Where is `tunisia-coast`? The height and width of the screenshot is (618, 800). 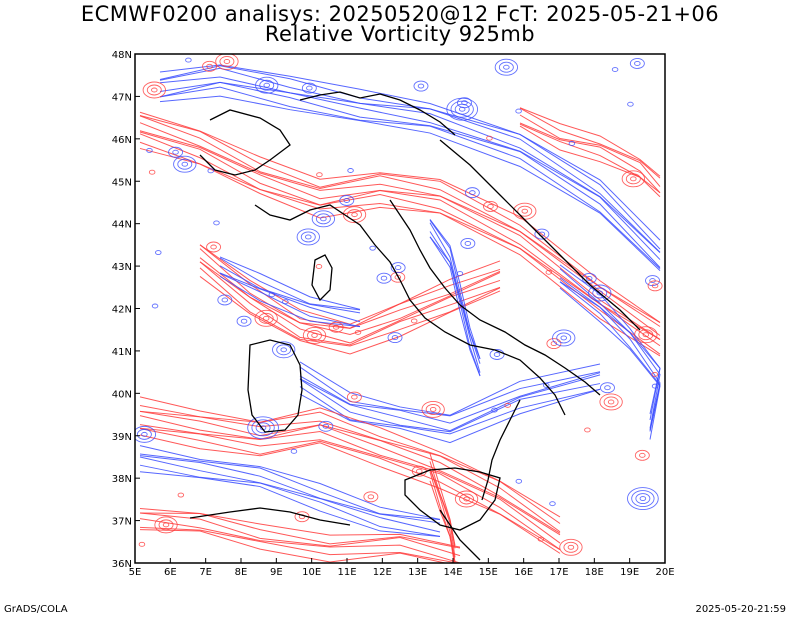 tunisia-coast is located at coordinates (460, 535).